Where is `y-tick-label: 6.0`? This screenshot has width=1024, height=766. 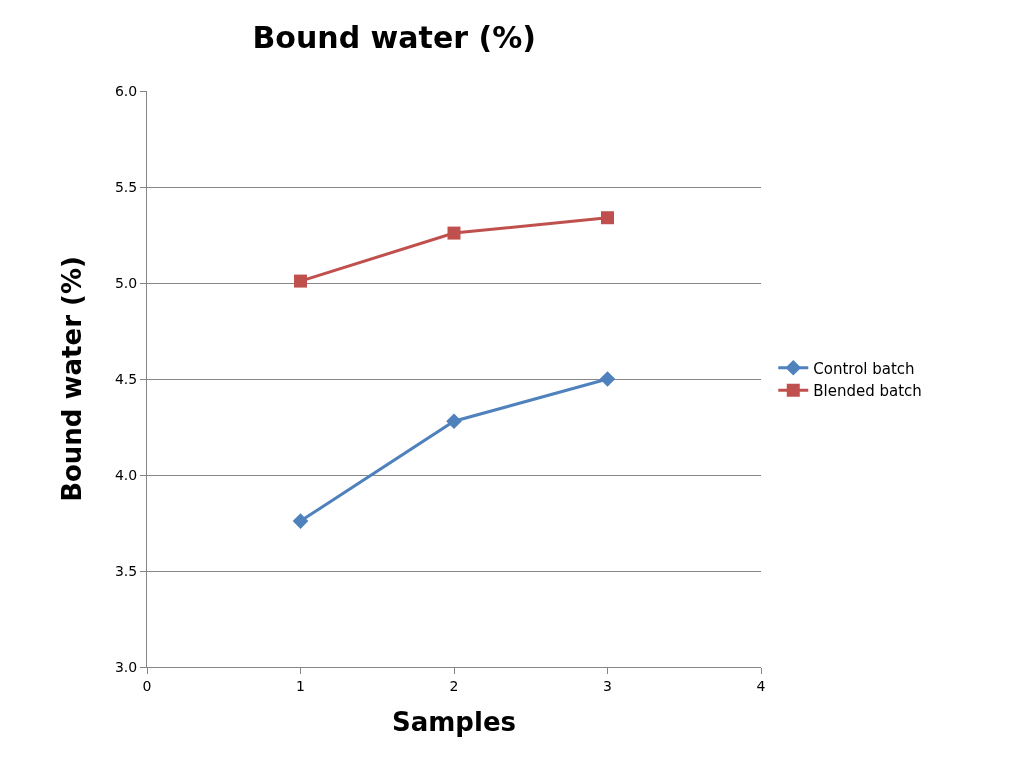 y-tick-label: 6.0 is located at coordinates (126, 90).